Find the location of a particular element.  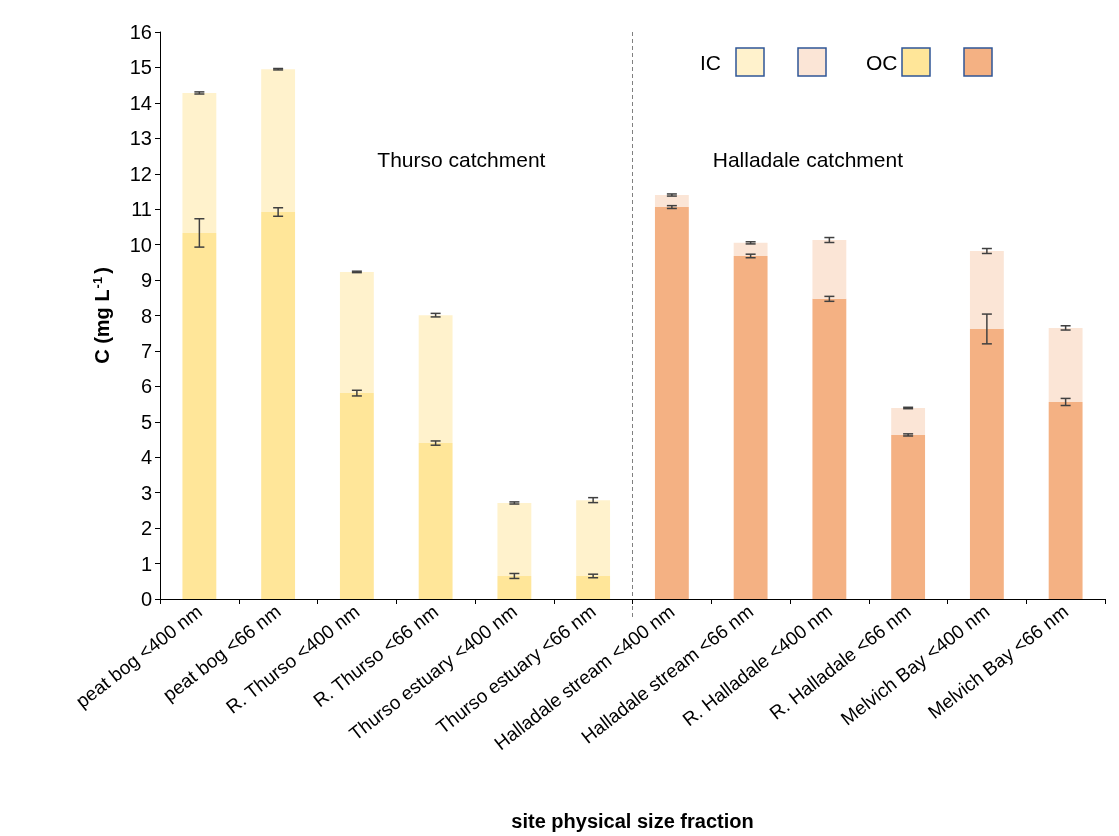

y-tick-label: 4 is located at coordinates (146, 457).